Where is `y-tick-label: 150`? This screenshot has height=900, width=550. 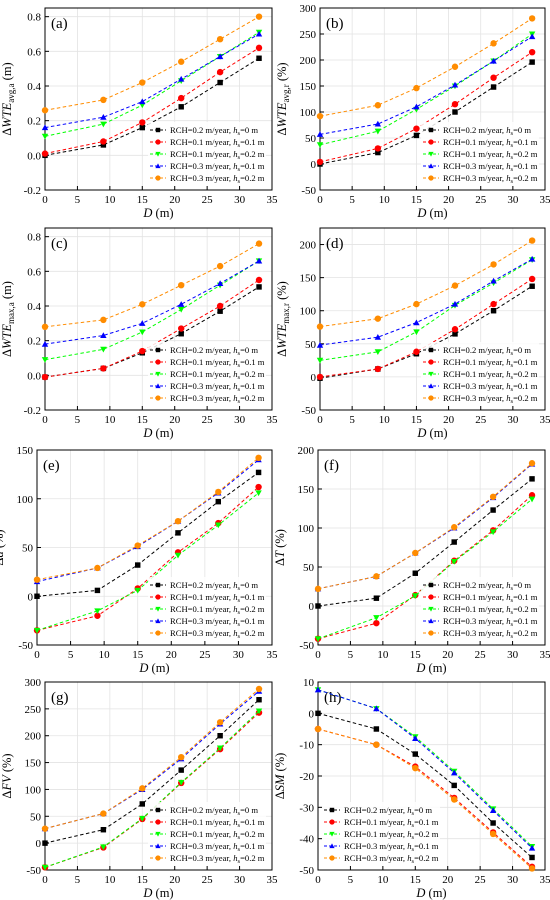 y-tick-label: 150 is located at coordinates (308, 87).